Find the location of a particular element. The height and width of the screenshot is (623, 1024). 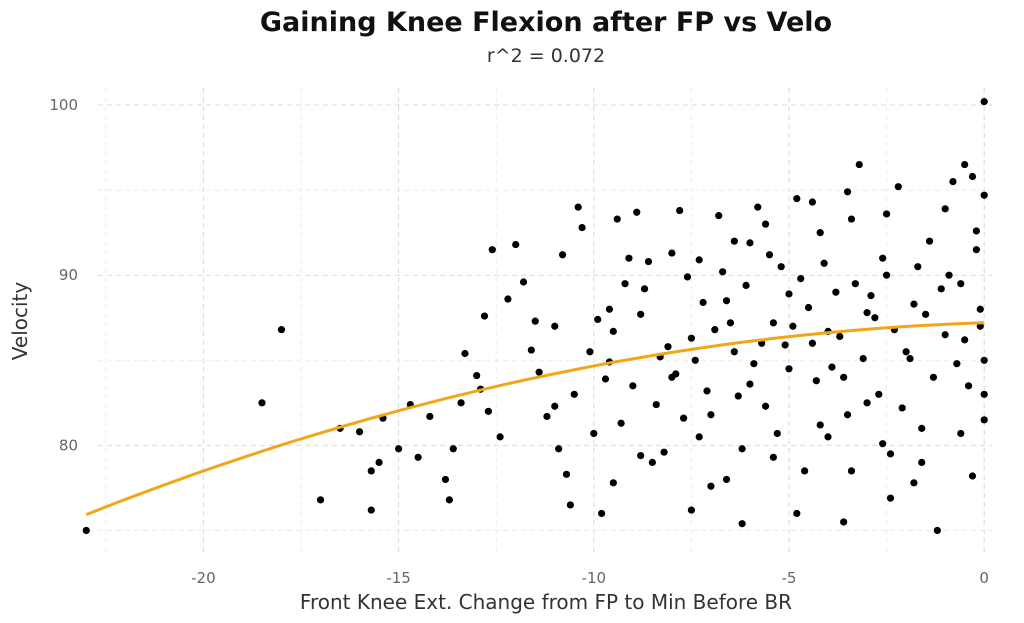

chart-title: Gaining Knee Flexion after FP vs Velo is located at coordinates (546, 22).